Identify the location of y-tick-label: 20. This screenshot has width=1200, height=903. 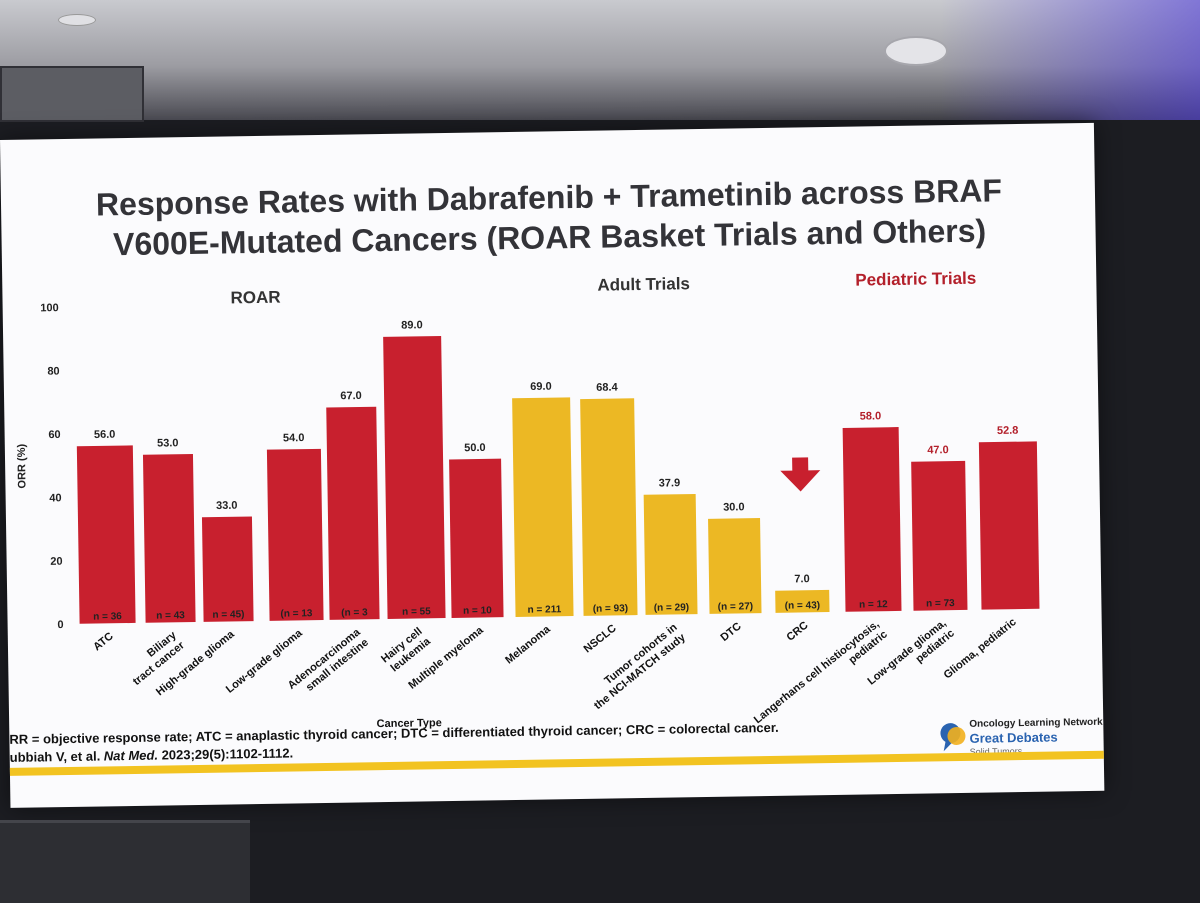
(56, 562).